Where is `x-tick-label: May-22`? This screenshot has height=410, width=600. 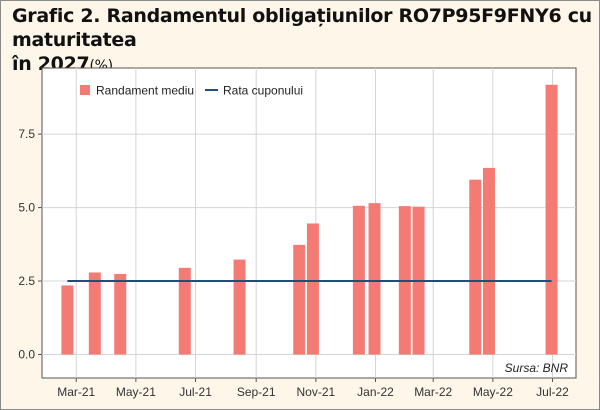
x-tick-label: May-22 is located at coordinates (493, 392).